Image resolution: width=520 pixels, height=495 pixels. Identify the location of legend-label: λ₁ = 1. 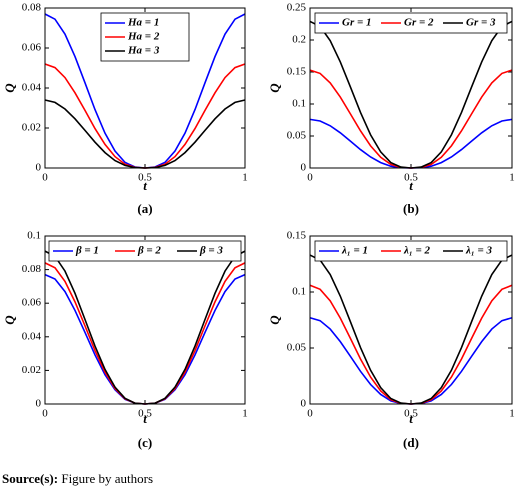
(354, 251).